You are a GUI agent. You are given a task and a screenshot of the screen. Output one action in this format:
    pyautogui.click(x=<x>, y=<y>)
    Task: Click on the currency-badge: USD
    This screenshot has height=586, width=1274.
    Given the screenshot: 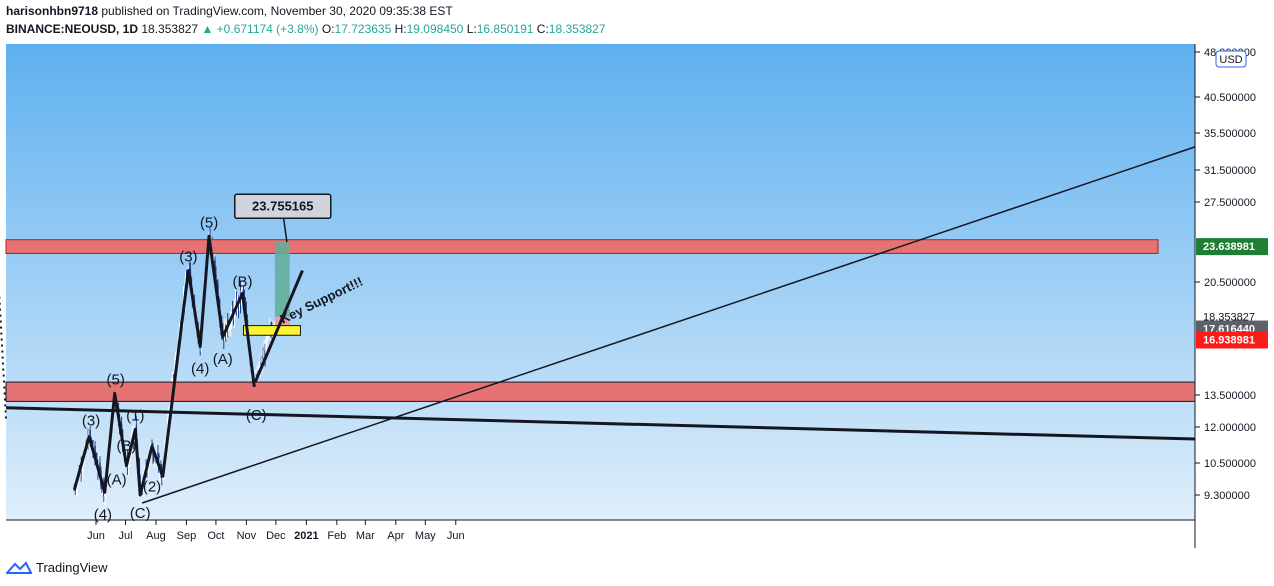 What is the action you would take?
    pyautogui.click(x=1231, y=59)
    